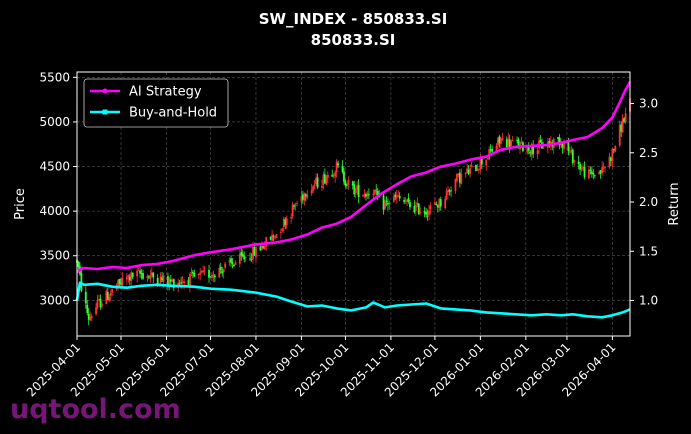  I want to click on watermark: uqtool.com, so click(95, 409).